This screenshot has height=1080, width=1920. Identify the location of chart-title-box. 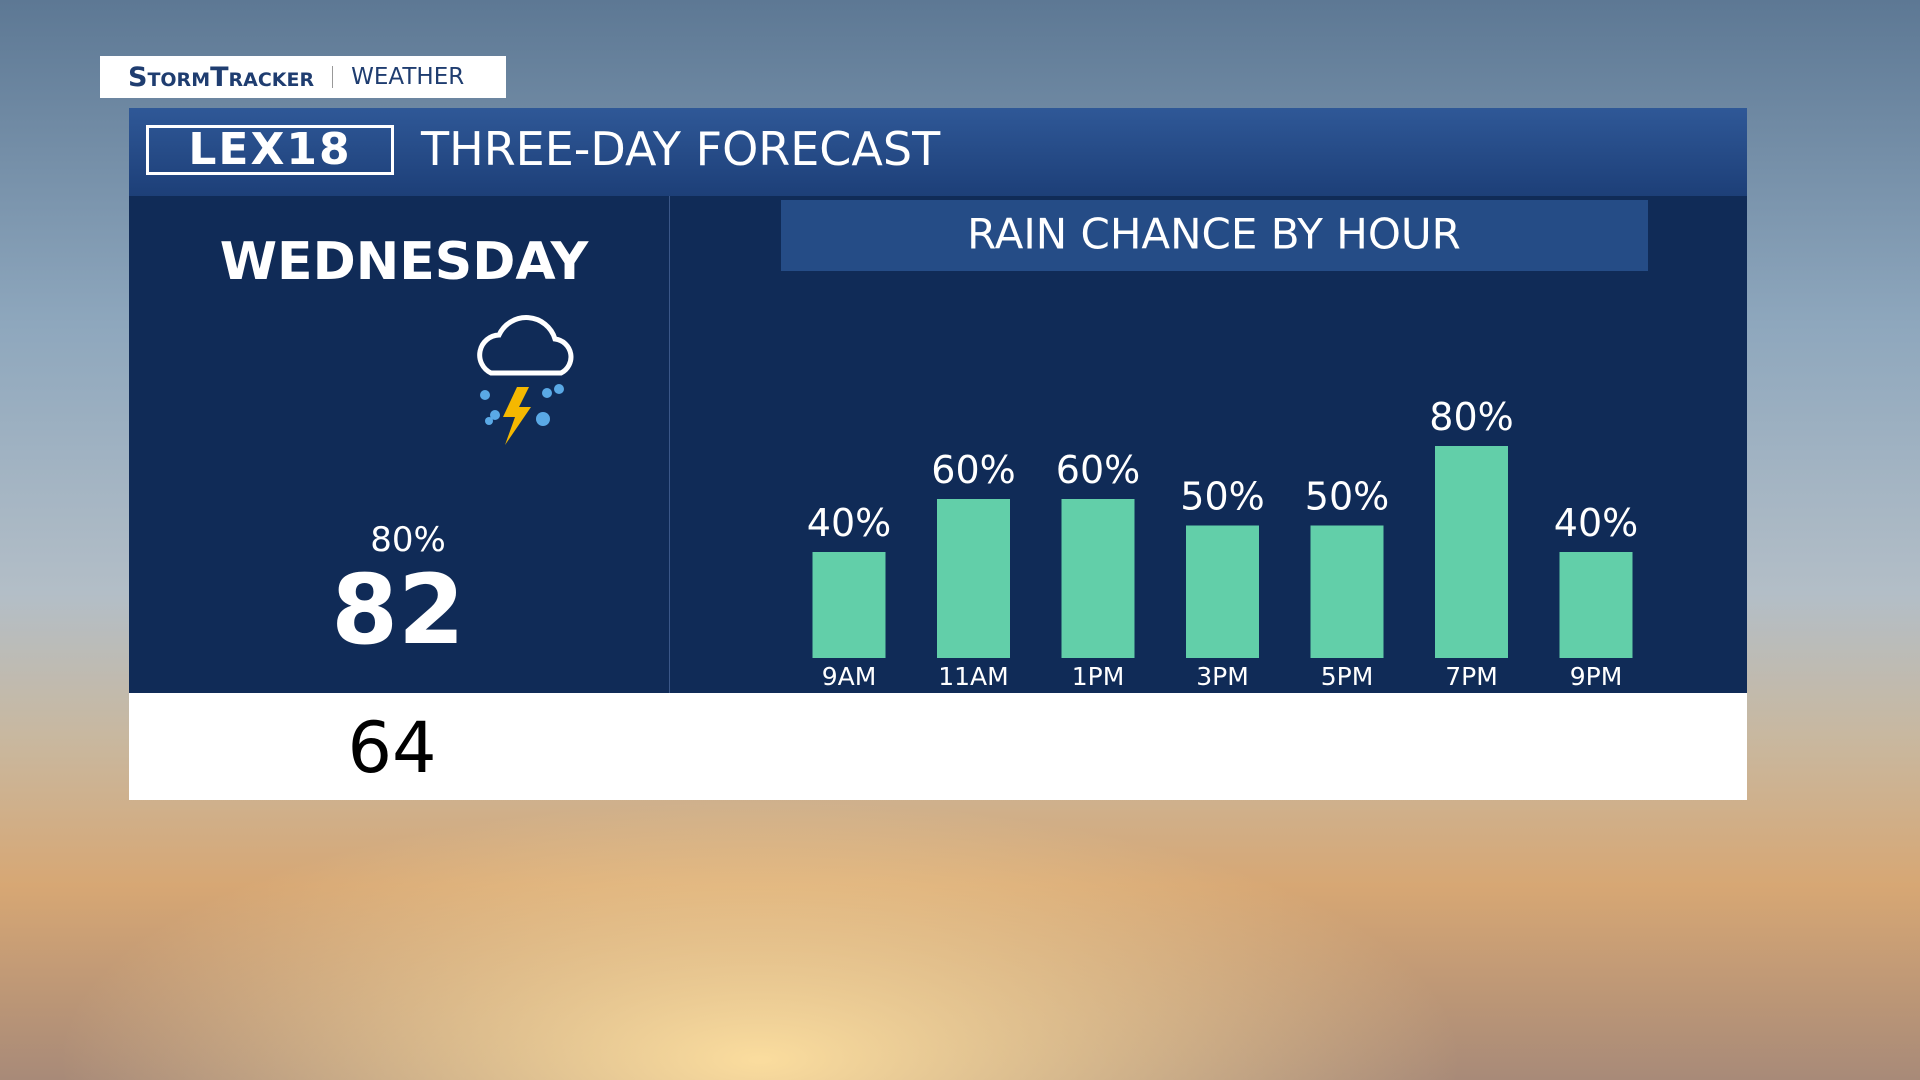
(1214, 235).